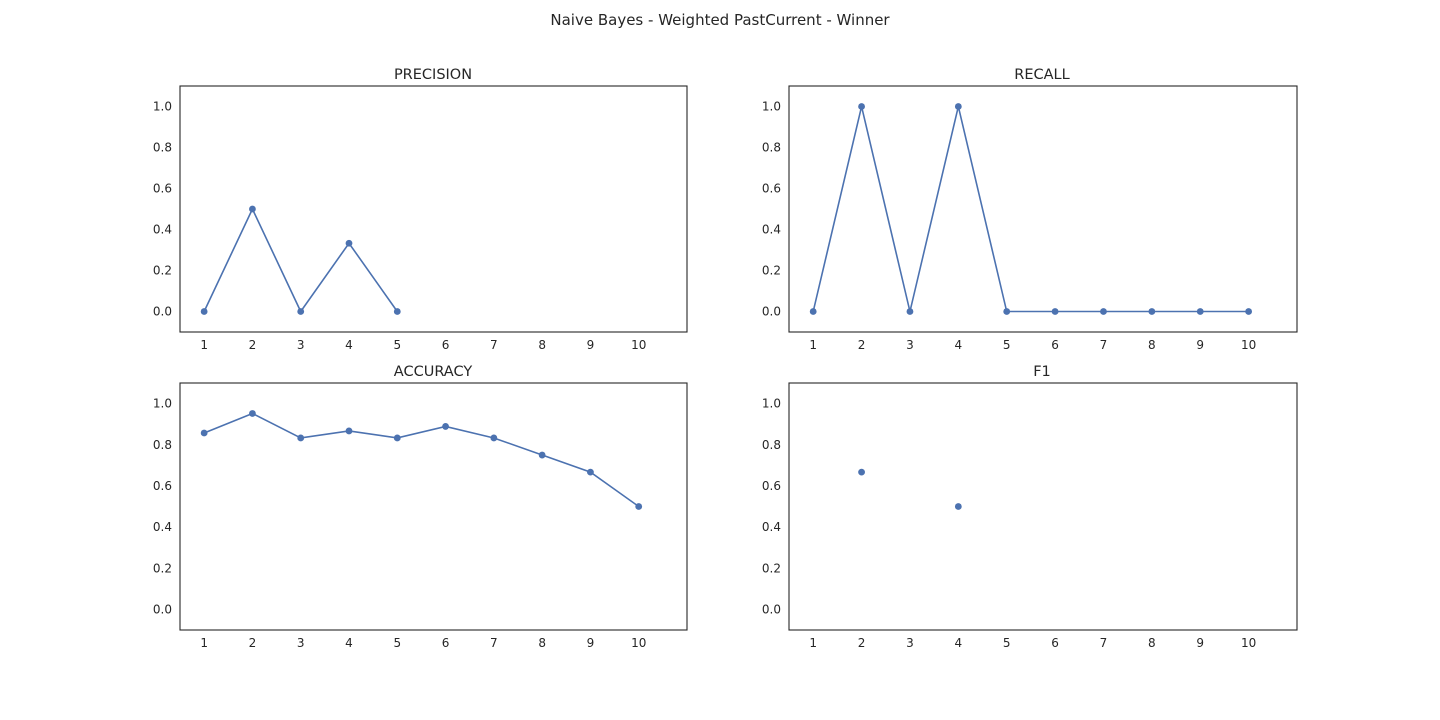 The height and width of the screenshot is (720, 1440). I want to click on accuracy-subplot: ACCURACY 1 2 3 4 5 6 7 8 9 10 0.0 0.2 0.4 0.6 0.8 1.0, so click(420, 507).